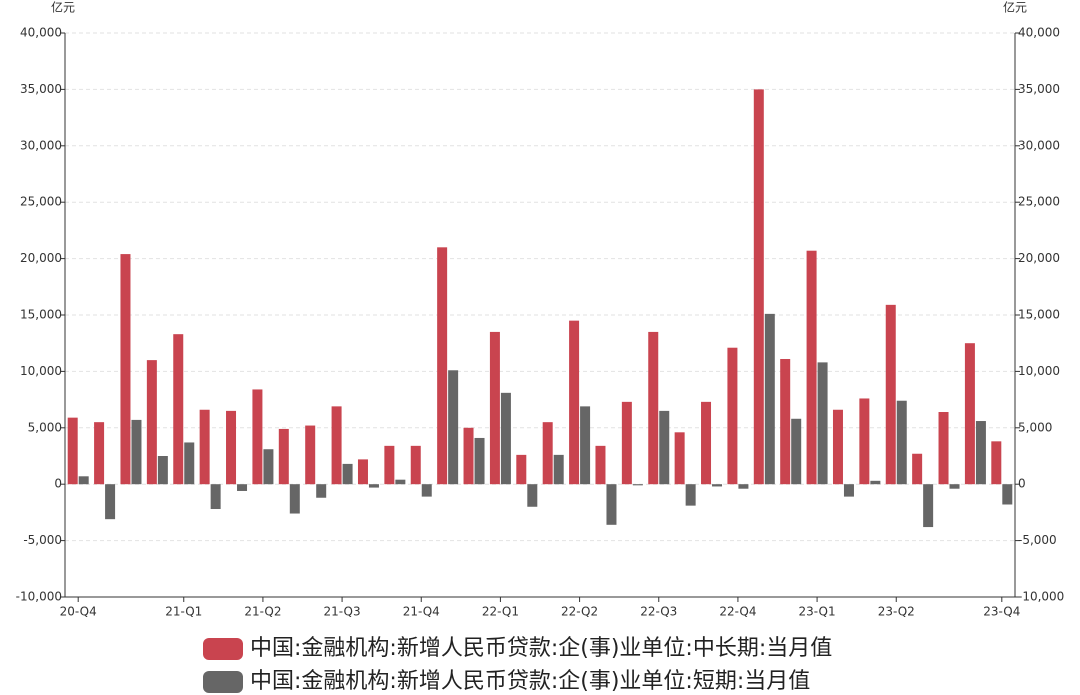 The width and height of the screenshot is (1080, 695). I want to click on y-tick-label: 20,000, so click(41, 258).